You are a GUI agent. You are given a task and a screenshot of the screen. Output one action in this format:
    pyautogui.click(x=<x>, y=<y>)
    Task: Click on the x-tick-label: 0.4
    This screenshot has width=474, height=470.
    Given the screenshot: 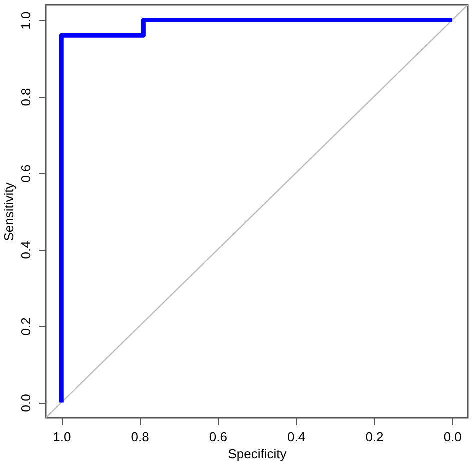 What is the action you would take?
    pyautogui.click(x=297, y=437)
    